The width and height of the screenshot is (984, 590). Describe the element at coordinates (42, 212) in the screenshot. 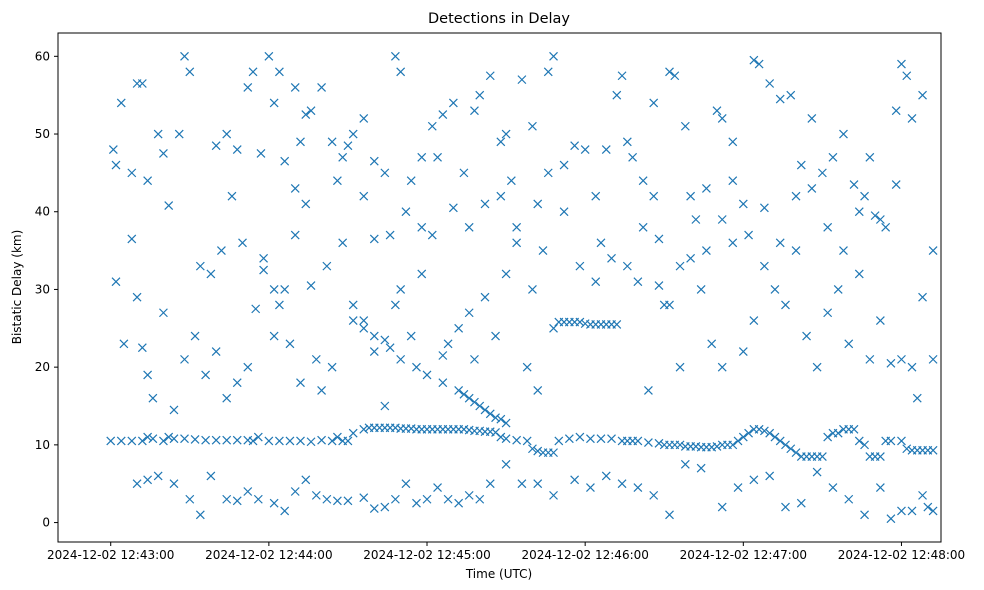

I see `y-tick-label: 40` at that location.